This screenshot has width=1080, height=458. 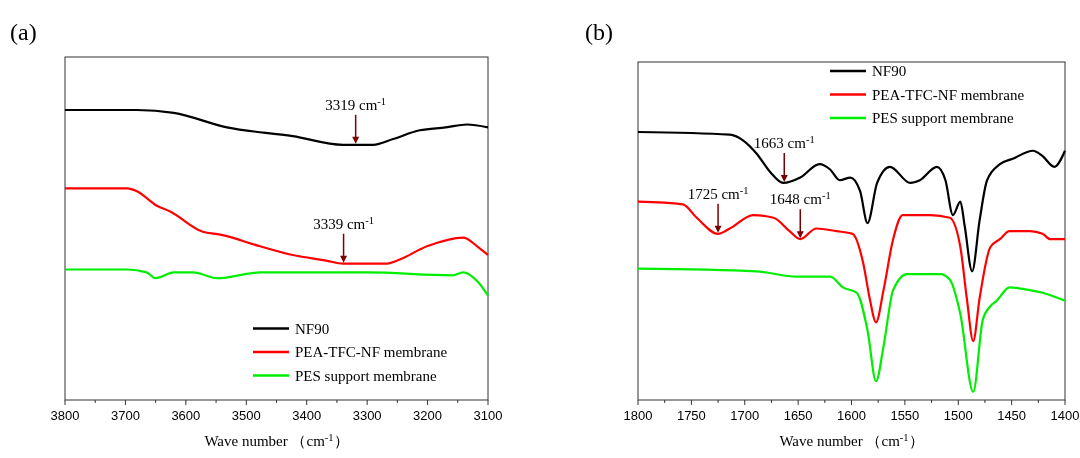 What do you see at coordinates (367, 415) in the screenshot?
I see `x-tick-label: 3300` at bounding box center [367, 415].